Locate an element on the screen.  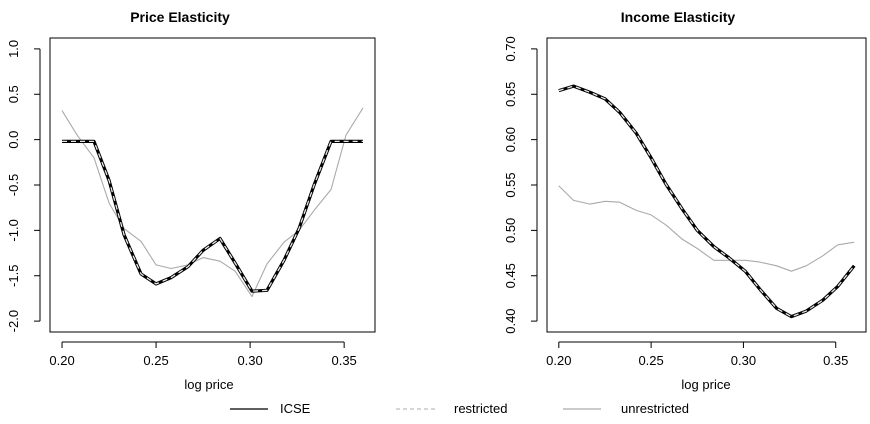
legend-item-restricted: restricted is located at coordinates (451, 408).